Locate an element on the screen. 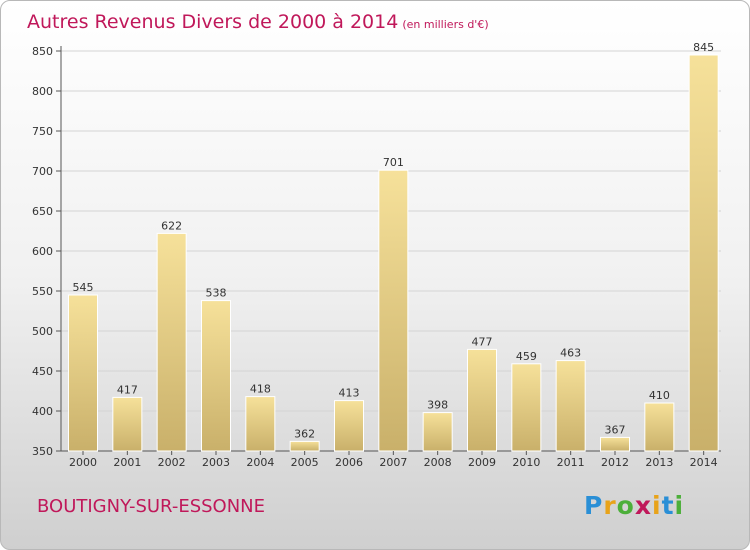 Image resolution: width=750 pixels, height=550 pixels. x-tick-label: 2002 is located at coordinates (172, 462).